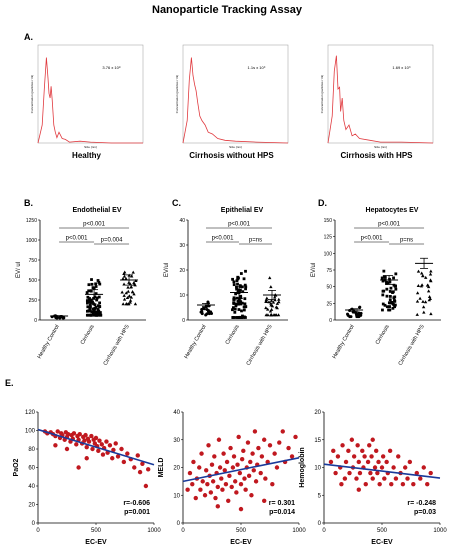 This screenshot has width=454, height=550. I want to click on regression-line, so click(382, 471).